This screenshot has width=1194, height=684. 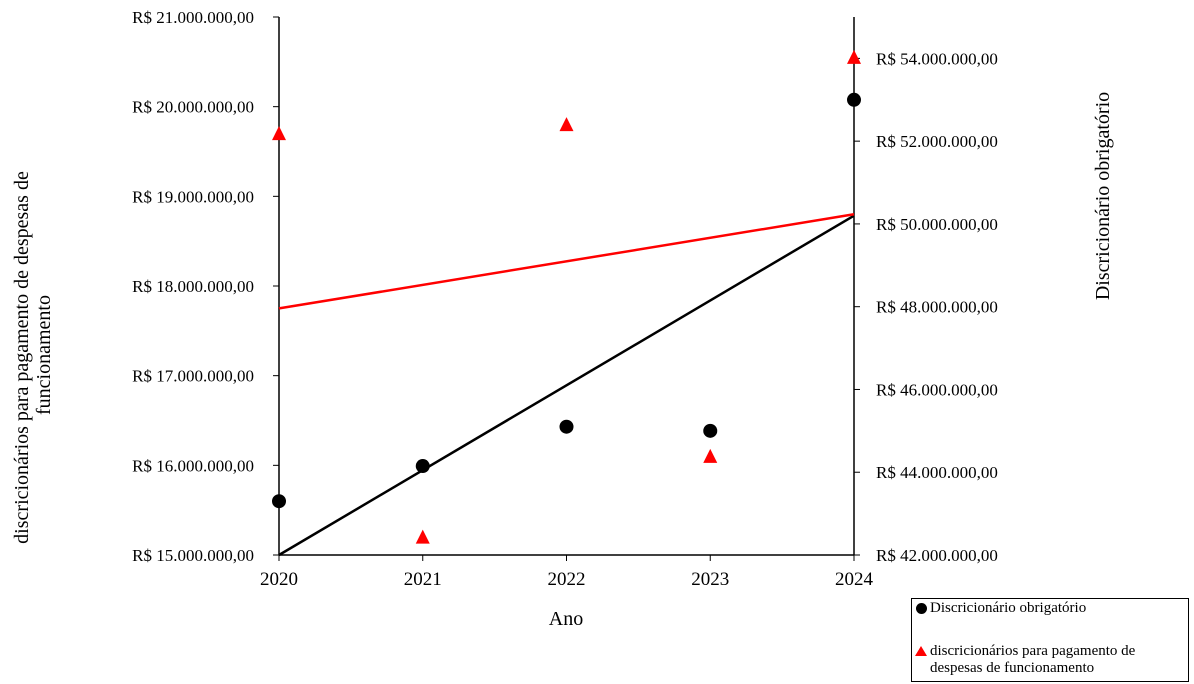 What do you see at coordinates (937, 141) in the screenshot?
I see `y-right-tick-label: R$ 52.000.000,00` at bounding box center [937, 141].